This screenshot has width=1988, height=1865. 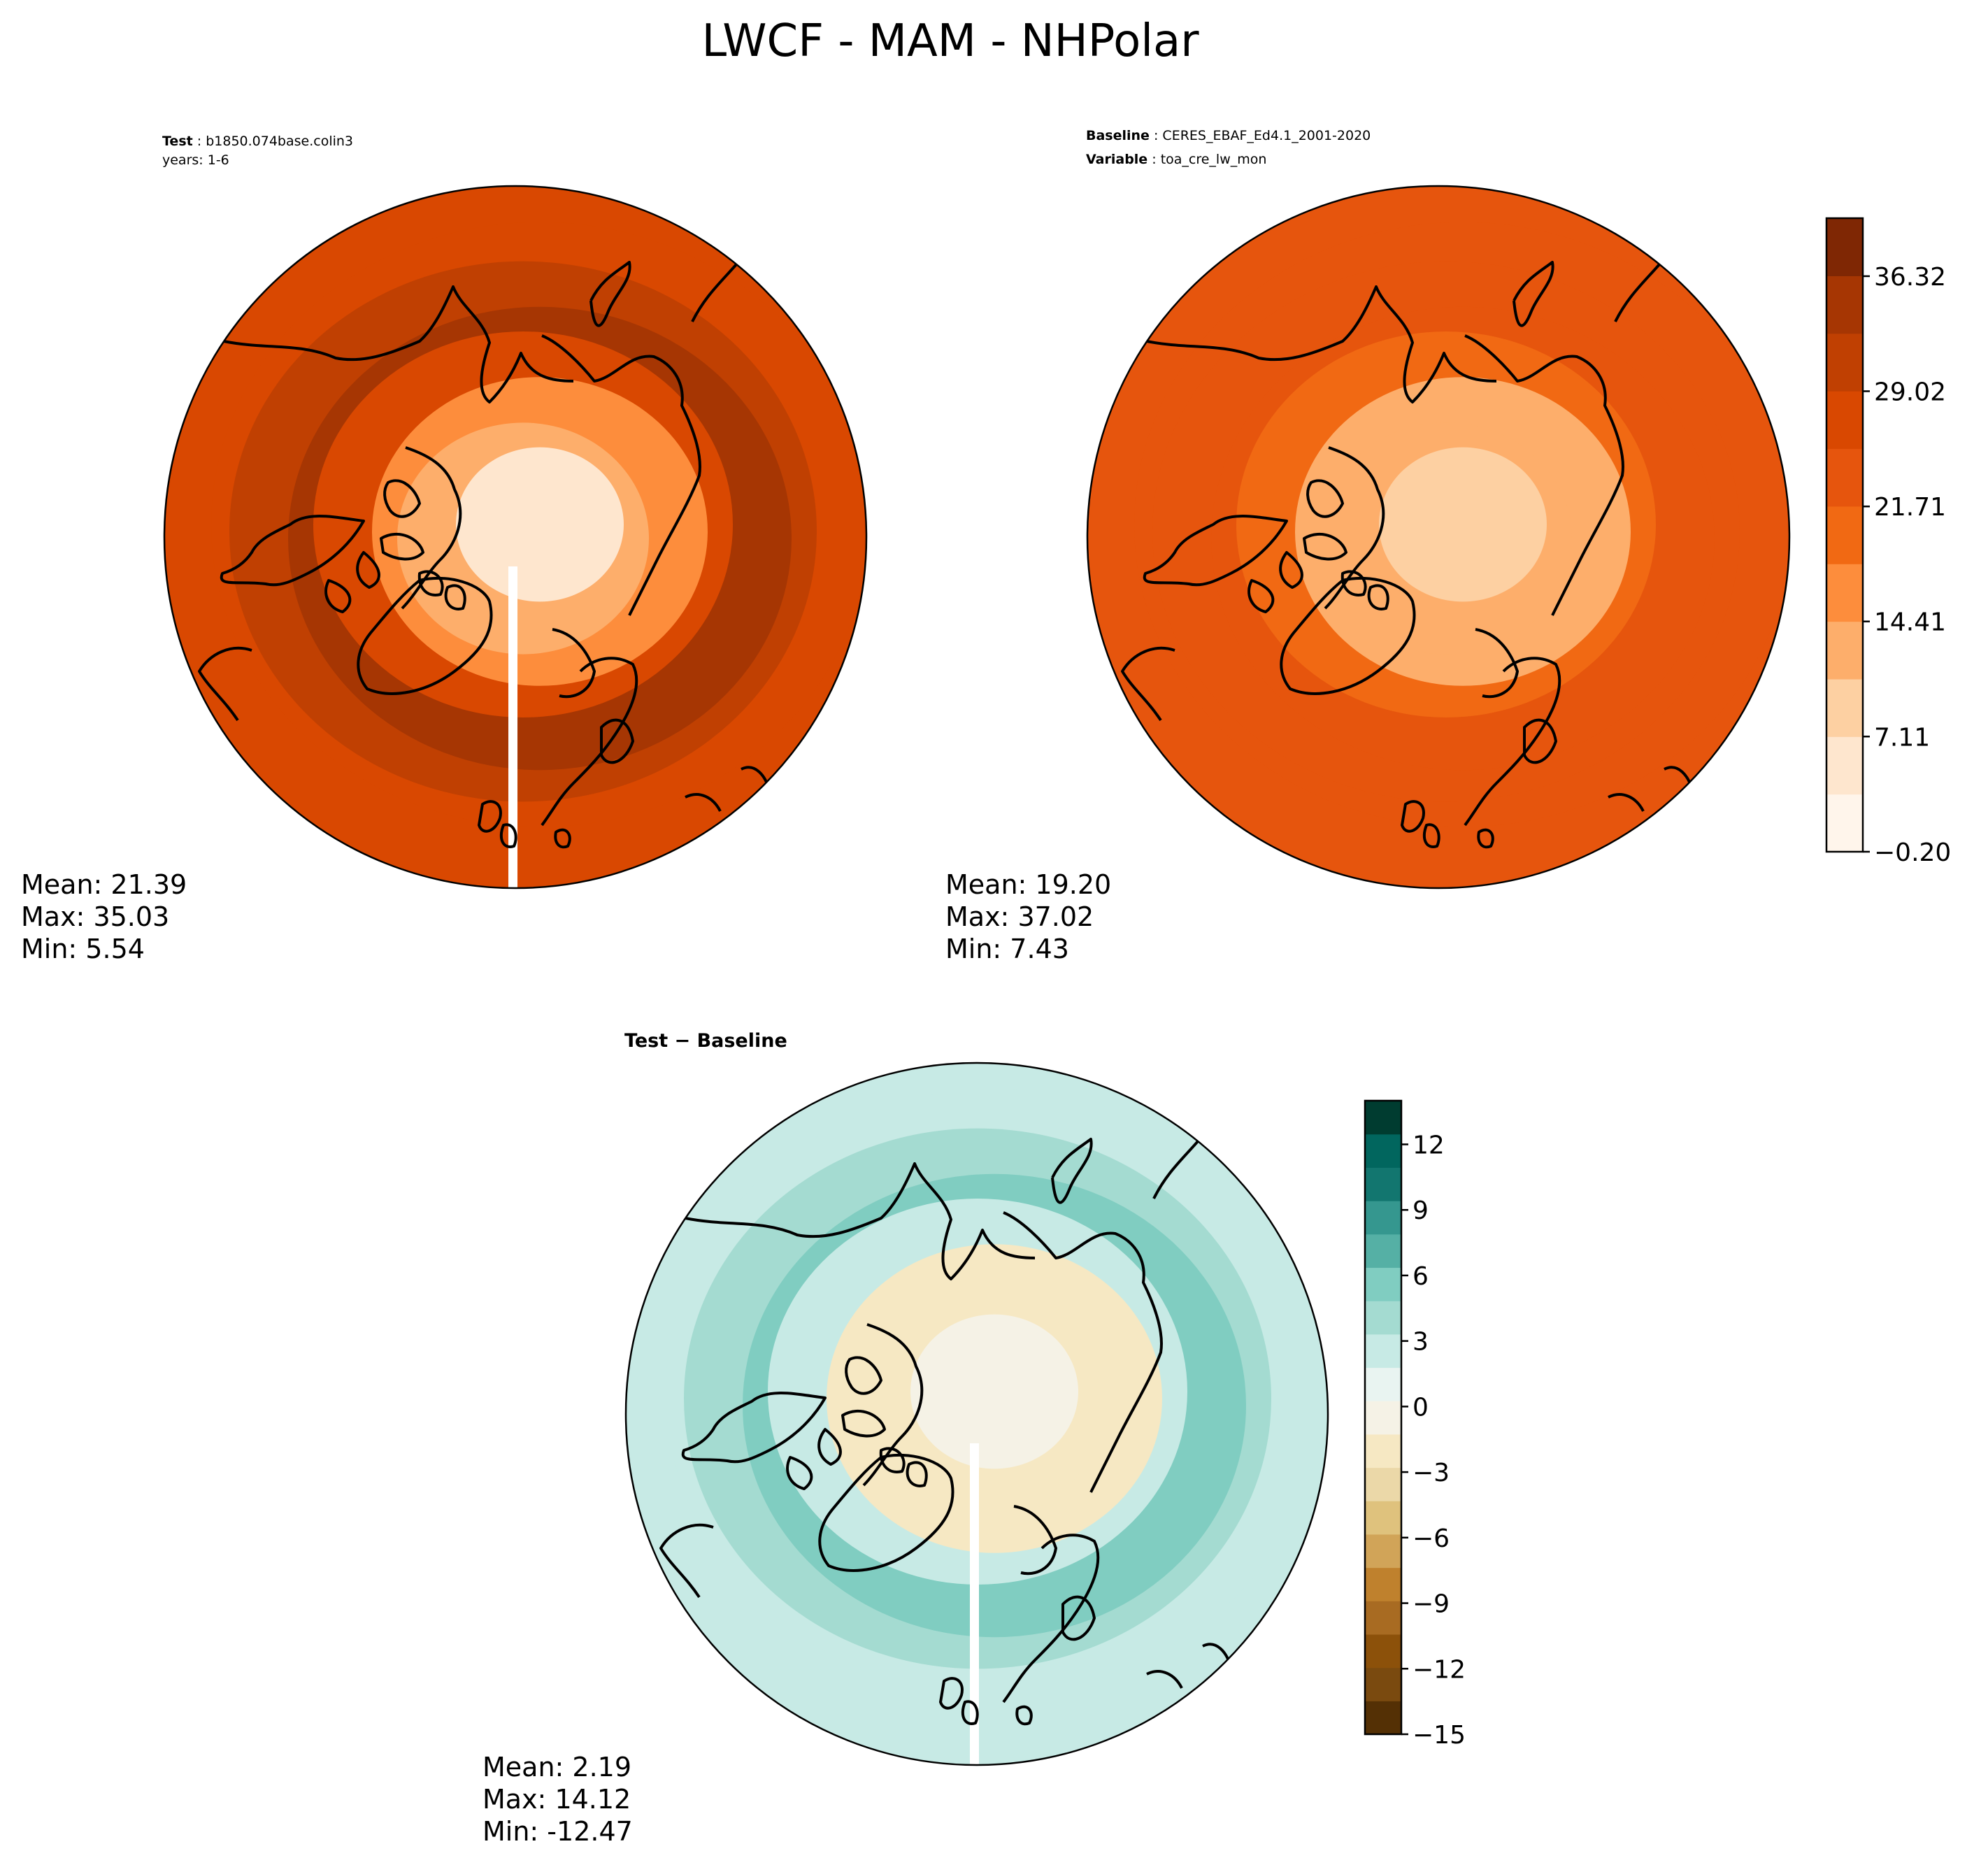 I want to click on baseline-variable-sep: :, so click(x=1153, y=159).